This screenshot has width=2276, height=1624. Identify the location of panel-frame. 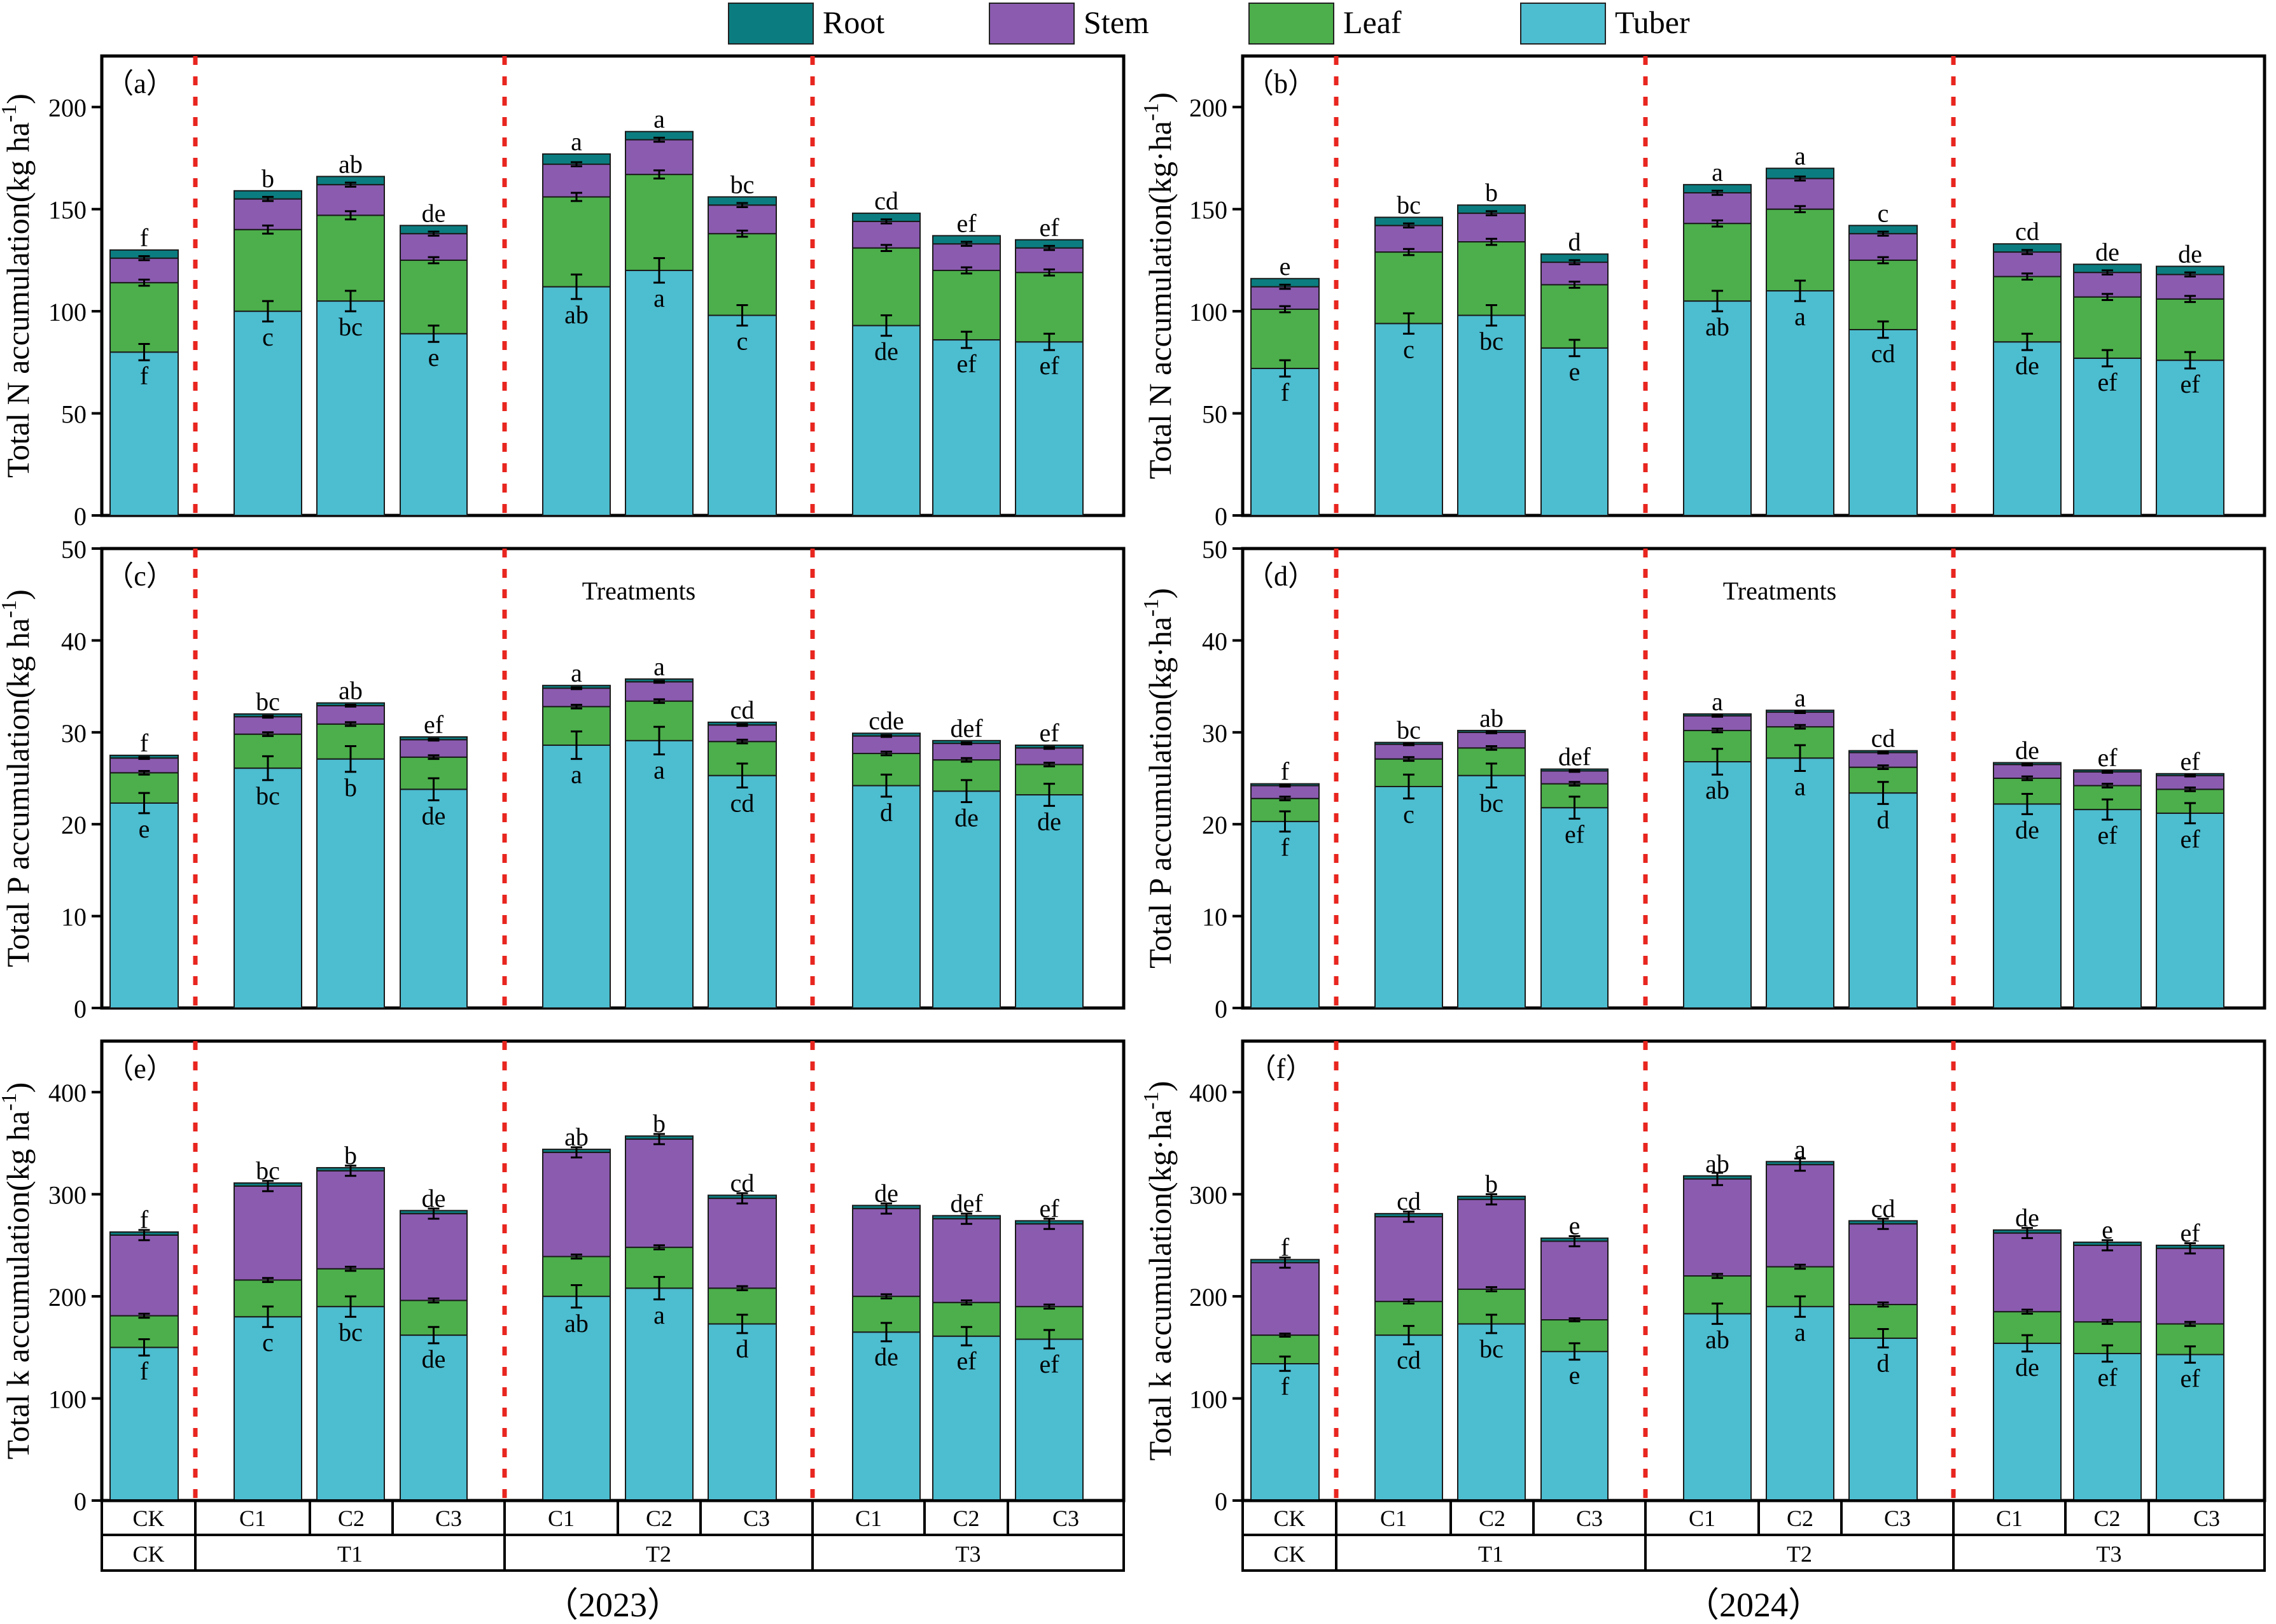
(1754, 285).